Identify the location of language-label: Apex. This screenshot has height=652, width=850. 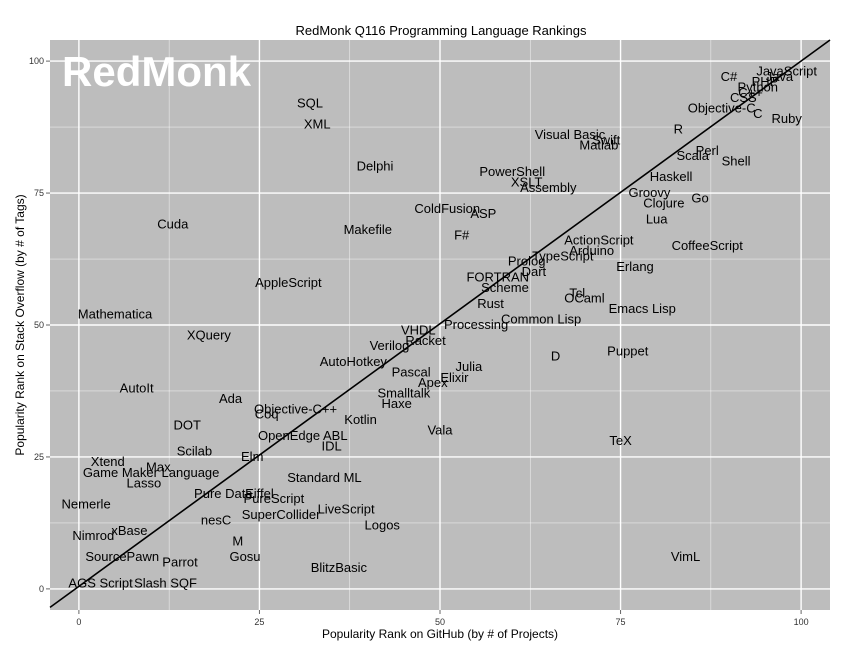
(433, 382).